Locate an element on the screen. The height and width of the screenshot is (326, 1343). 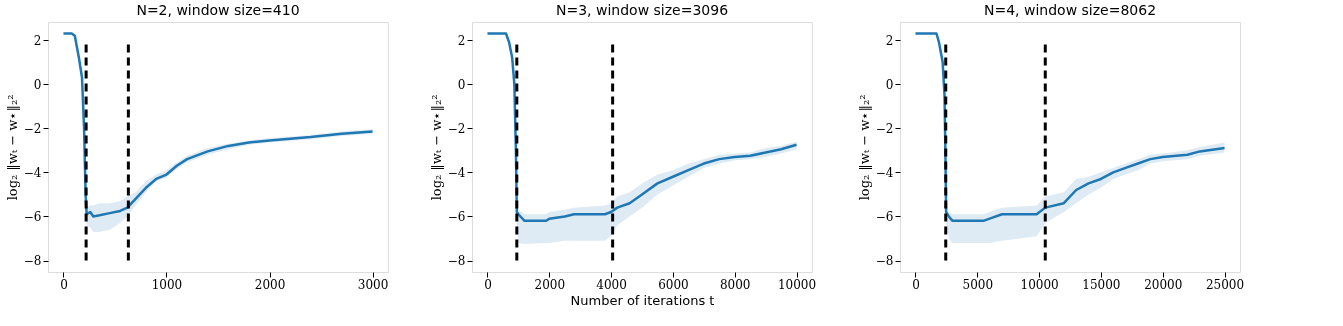
x-tick-label: 3000 is located at coordinates (373, 284).